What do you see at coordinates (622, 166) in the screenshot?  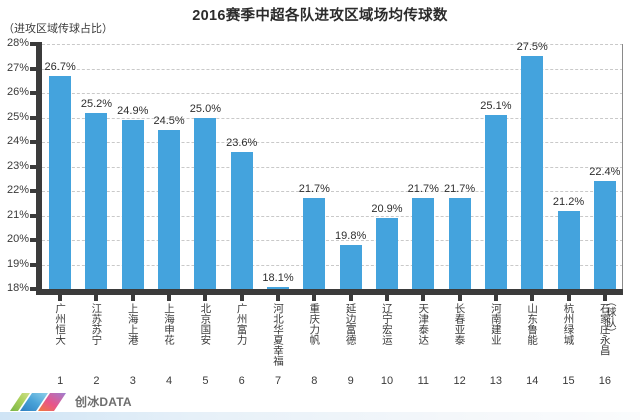 I see `plot-right-border` at bounding box center [622, 166].